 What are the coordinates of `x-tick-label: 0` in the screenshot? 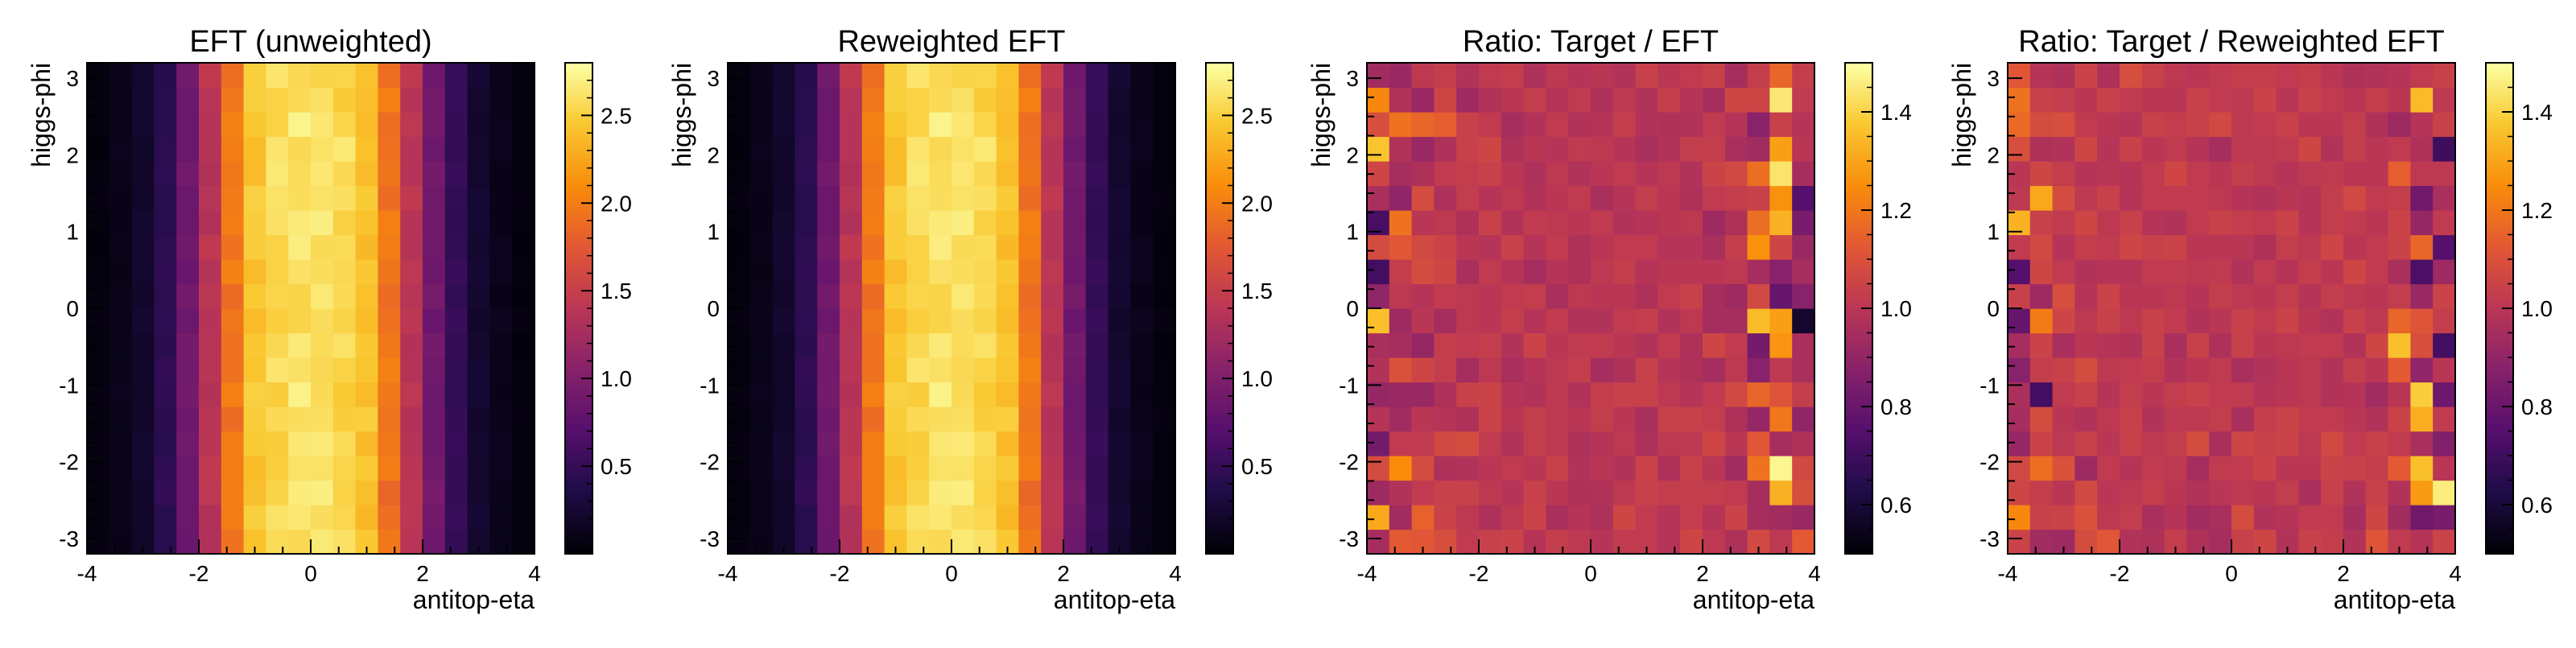 It's located at (1590, 573).